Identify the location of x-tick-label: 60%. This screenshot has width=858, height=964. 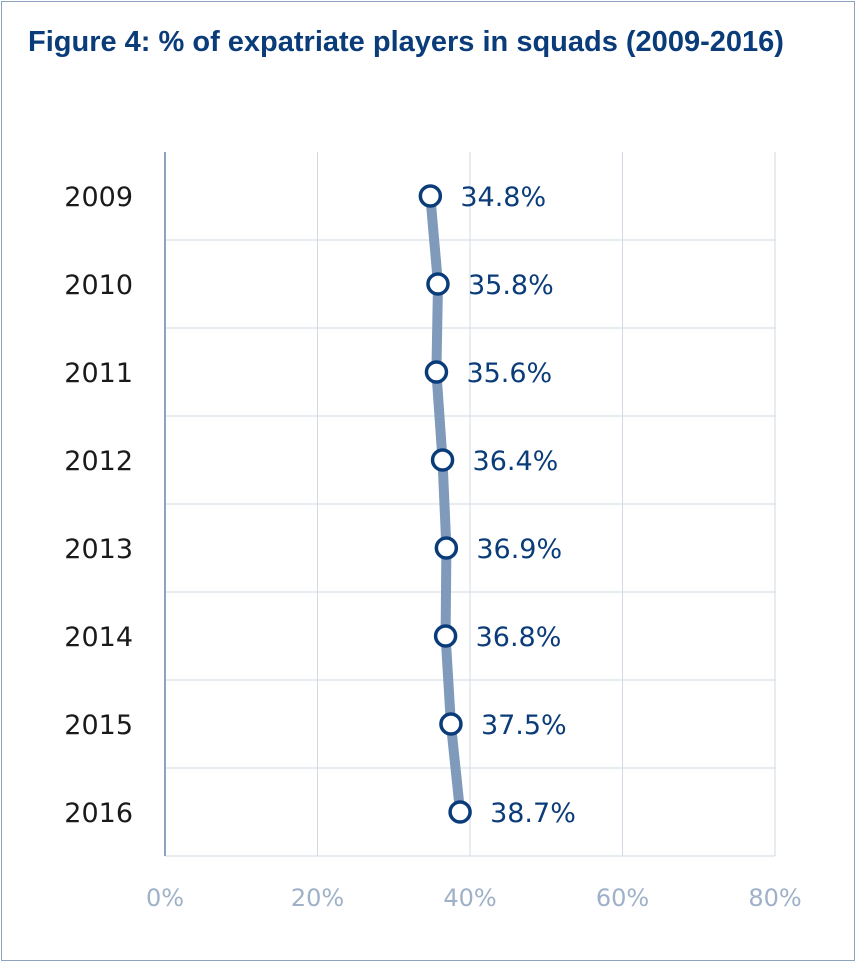
(622, 898).